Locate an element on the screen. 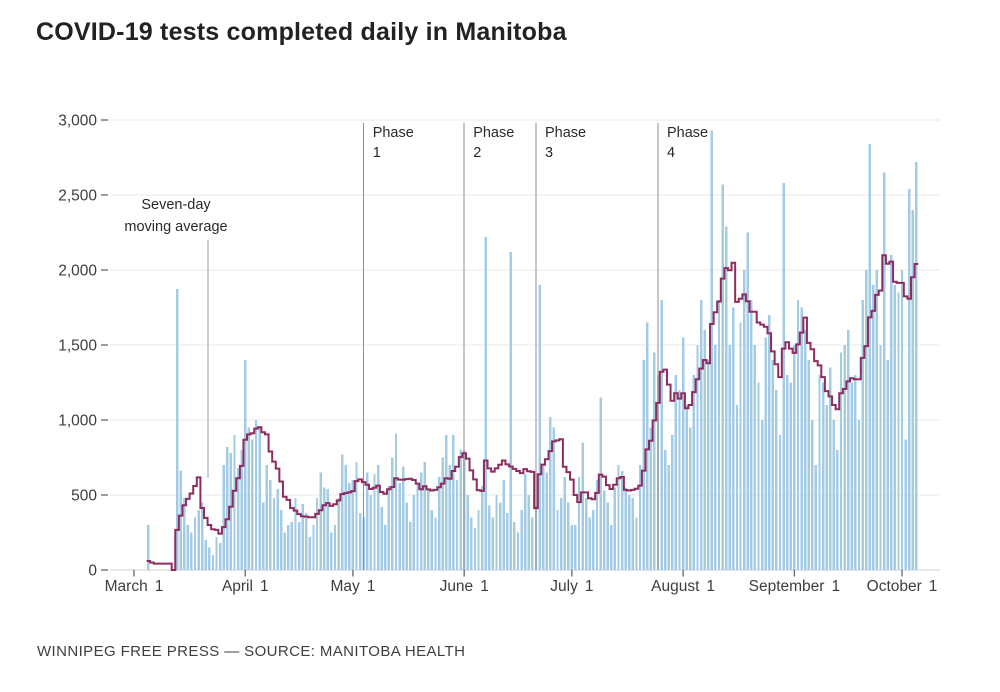 The image size is (1000, 692). x-tick-label: July 1 is located at coordinates (571, 586).